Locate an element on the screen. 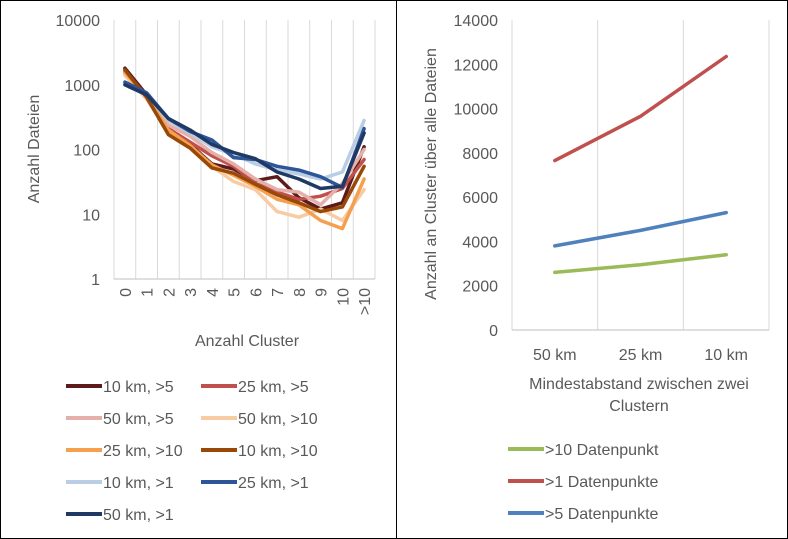 The image size is (788, 539). c2-x-tick-label: 50 km is located at coordinates (555, 355).